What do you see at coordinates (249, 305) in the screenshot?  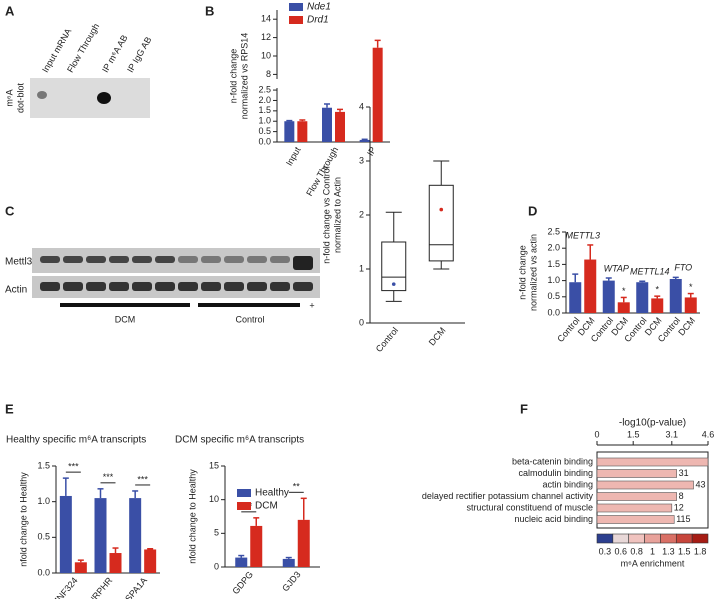 I see `group-bar` at bounding box center [249, 305].